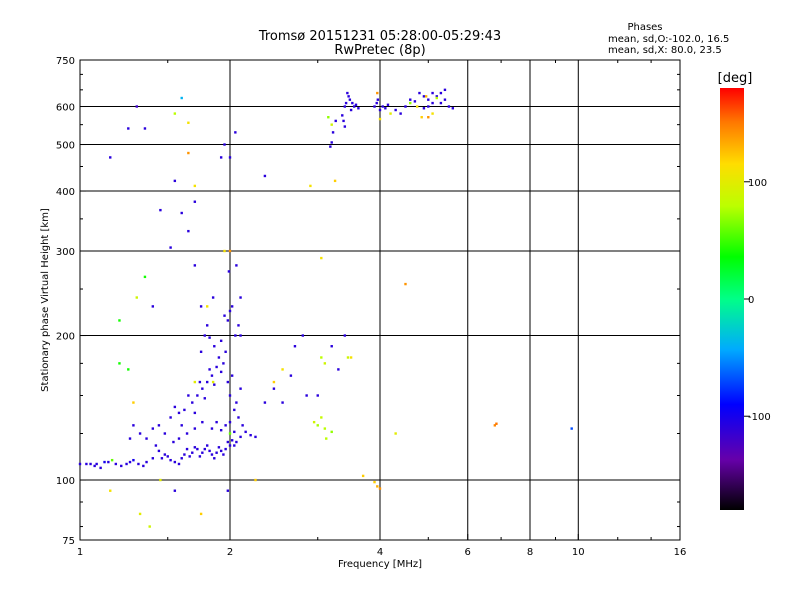 The height and width of the screenshot is (600, 800). What do you see at coordinates (65, 252) in the screenshot?
I see `y-tick-label: 300` at bounding box center [65, 252].